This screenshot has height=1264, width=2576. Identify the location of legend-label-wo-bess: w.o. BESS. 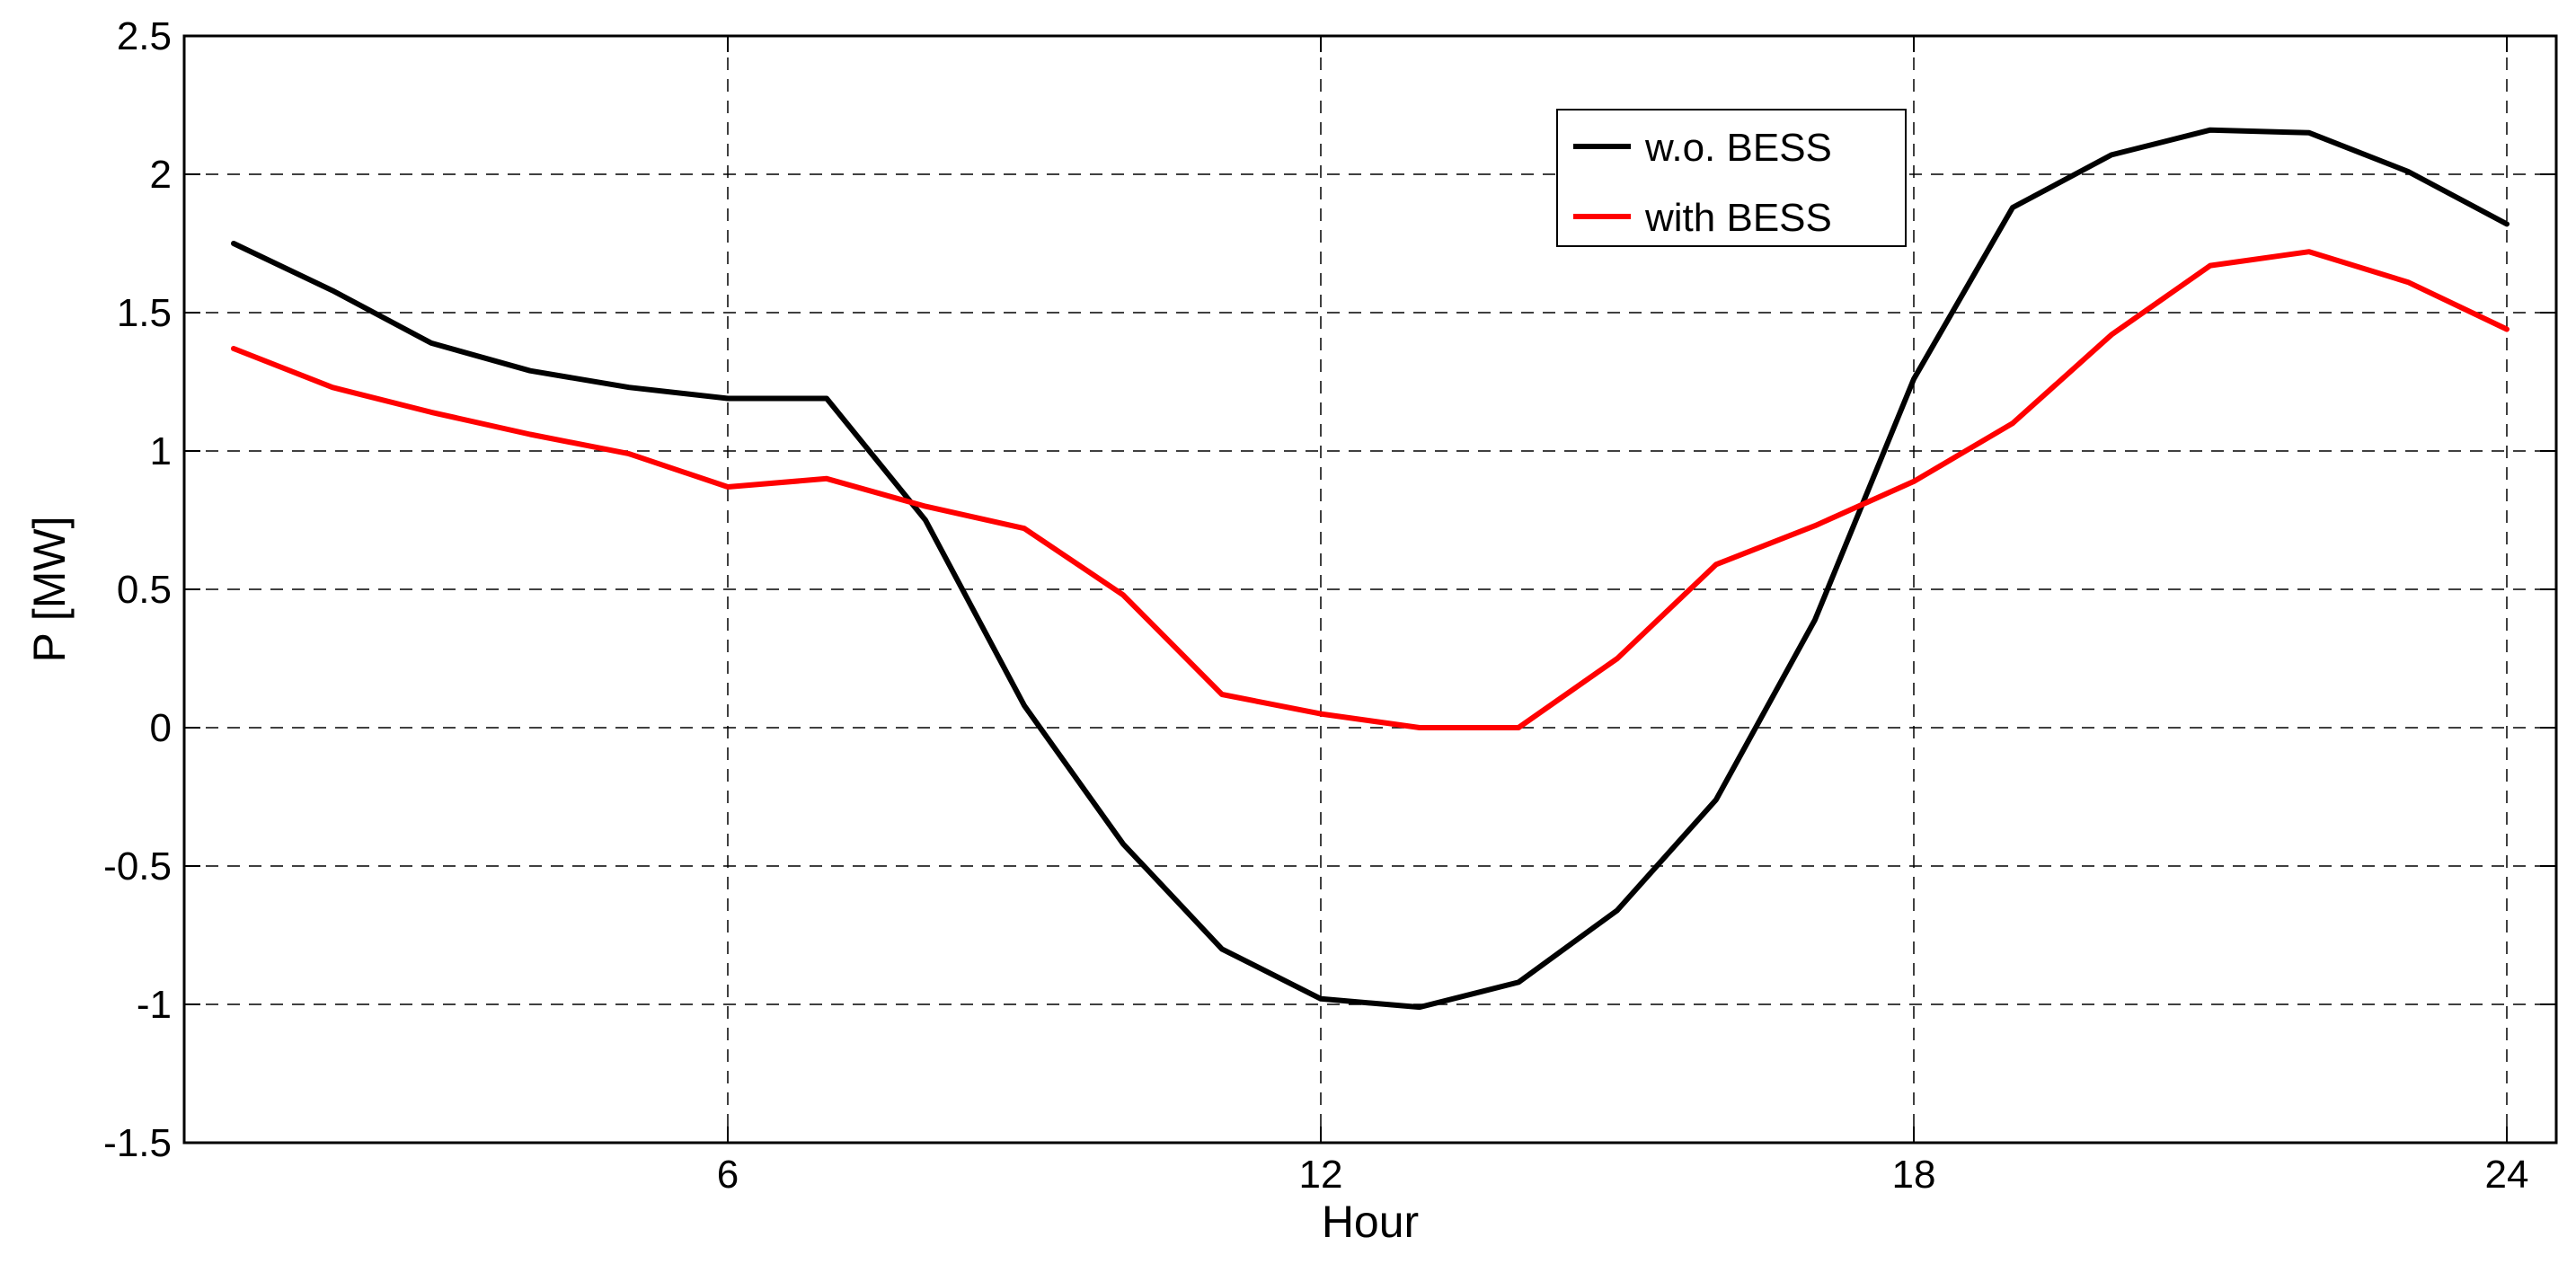
(1738, 148).